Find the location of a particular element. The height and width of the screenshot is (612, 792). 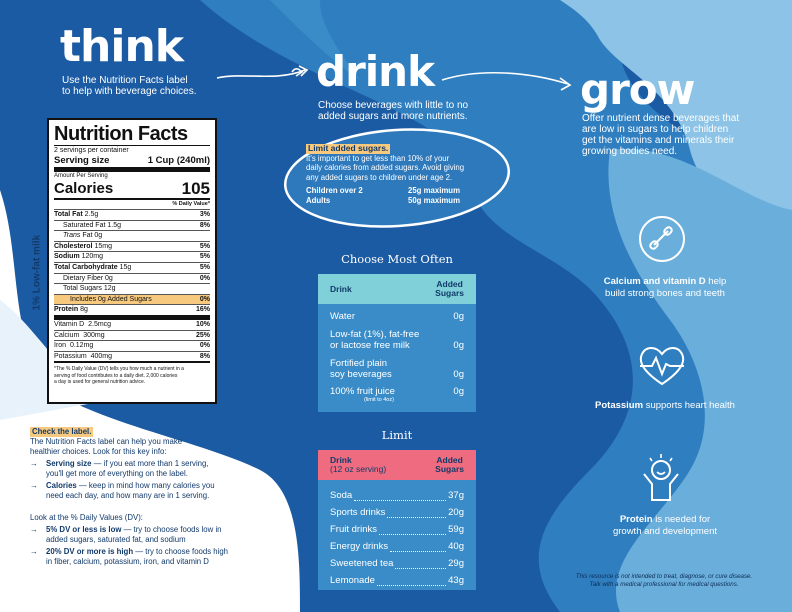

drink-title: drink is located at coordinates (375, 71).